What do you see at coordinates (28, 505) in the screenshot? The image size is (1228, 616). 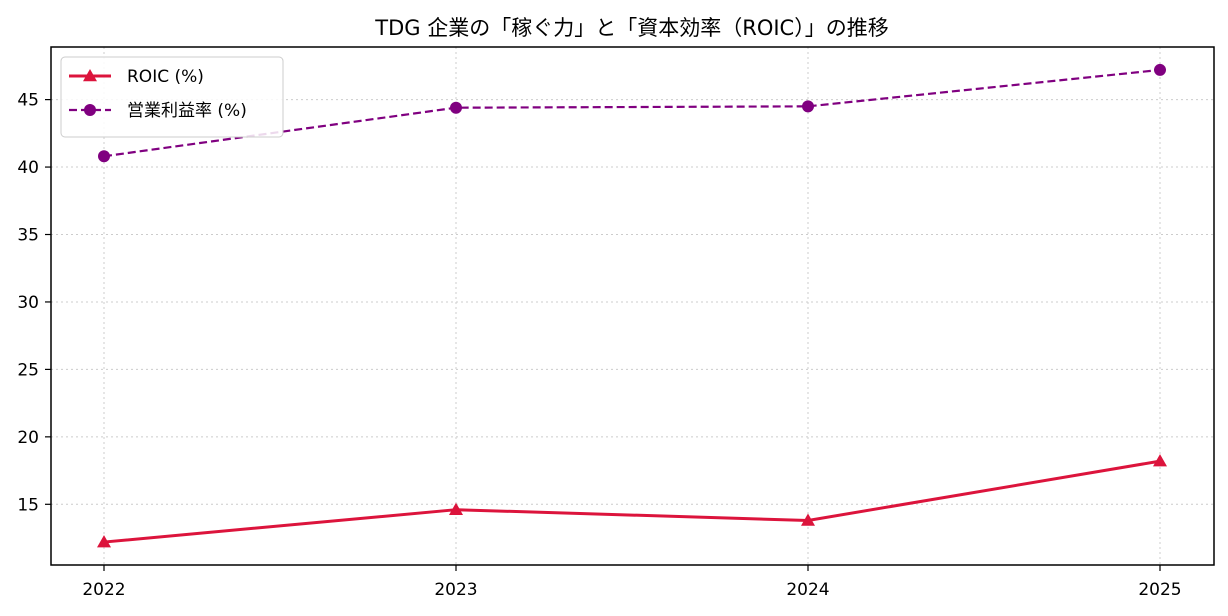 I see `y-tick-label: 15` at bounding box center [28, 505].